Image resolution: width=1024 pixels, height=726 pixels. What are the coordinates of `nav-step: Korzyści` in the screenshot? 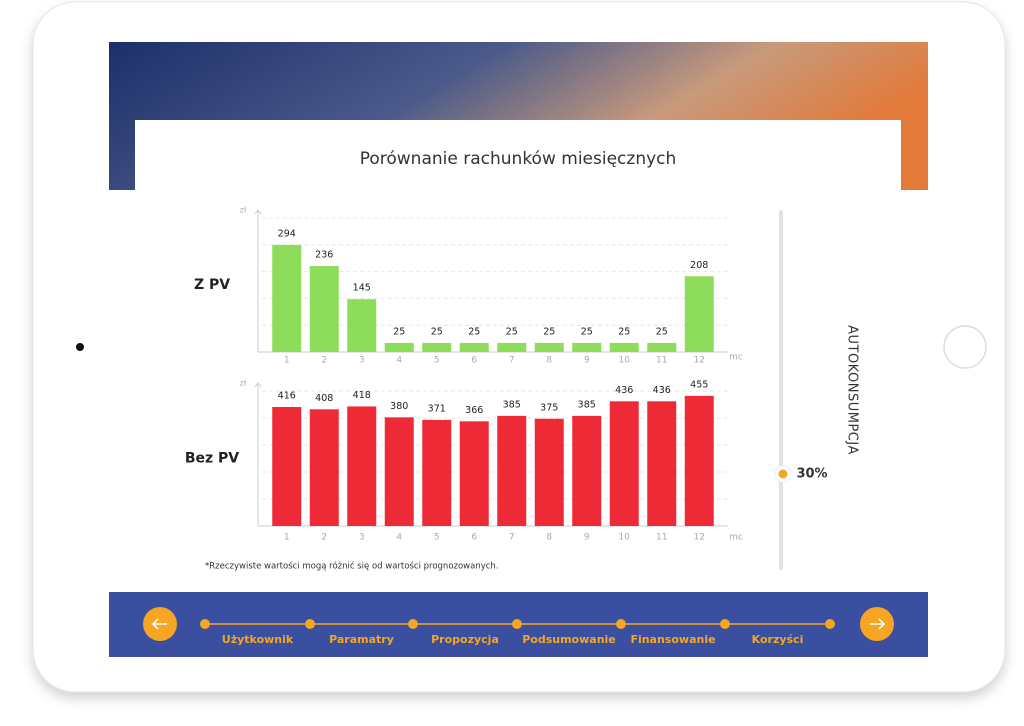 It's located at (778, 639).